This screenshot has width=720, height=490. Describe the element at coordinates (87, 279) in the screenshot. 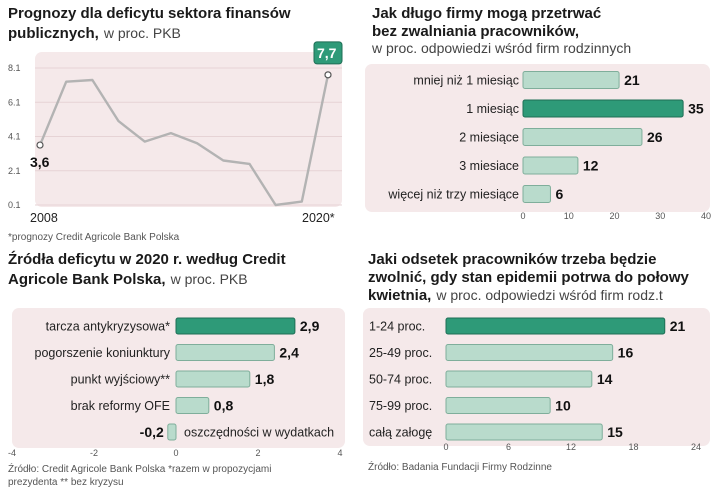

I see `sources-title-line-2-text: Agricole Bank Polska,` at that location.